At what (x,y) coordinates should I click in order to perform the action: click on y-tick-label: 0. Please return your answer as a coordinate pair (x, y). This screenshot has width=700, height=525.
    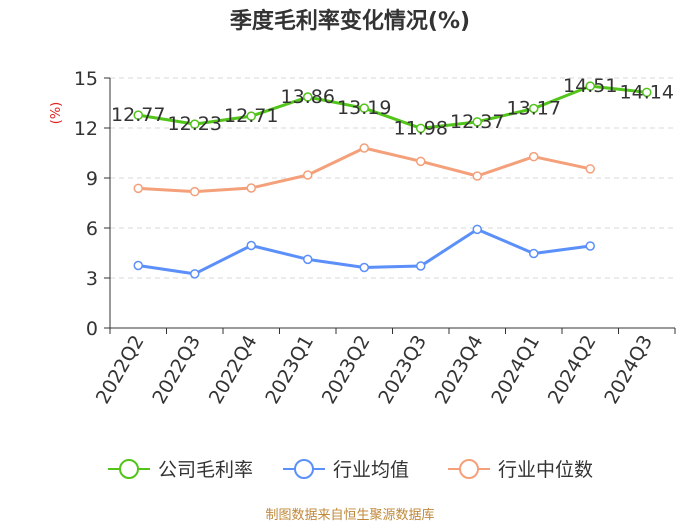
    Looking at the image, I should click on (92, 329).